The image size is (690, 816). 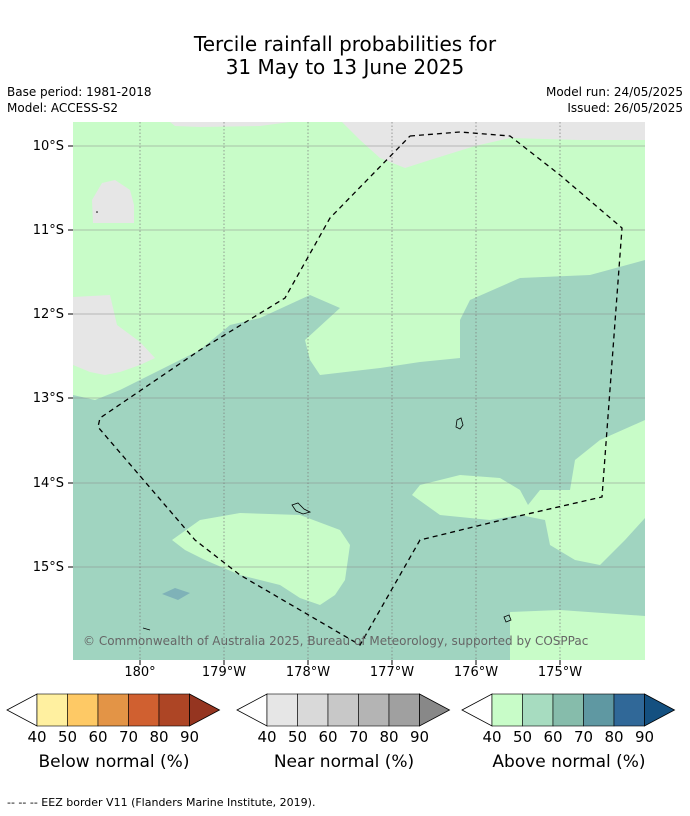 What do you see at coordinates (261, 559) in the screenshot?
I see `region-above-40-south` at bounding box center [261, 559].